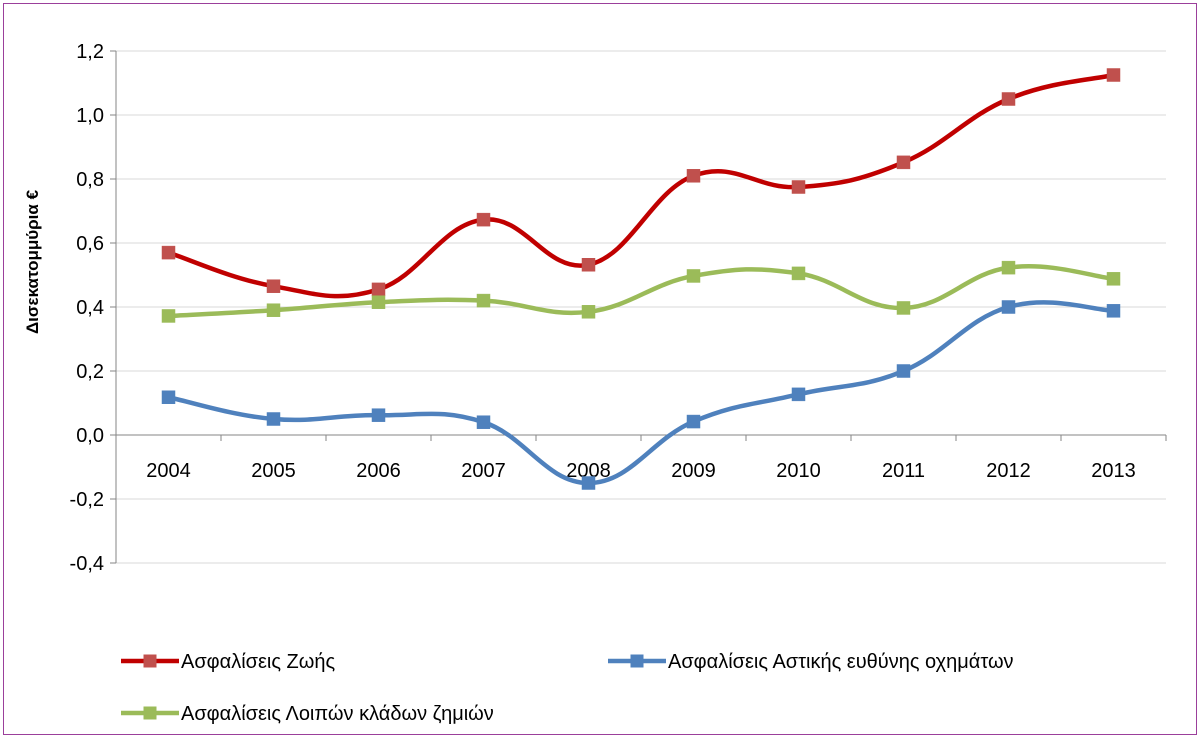 The width and height of the screenshot is (1202, 741). I want to click on x-tick-label: 2013, so click(1113, 471).